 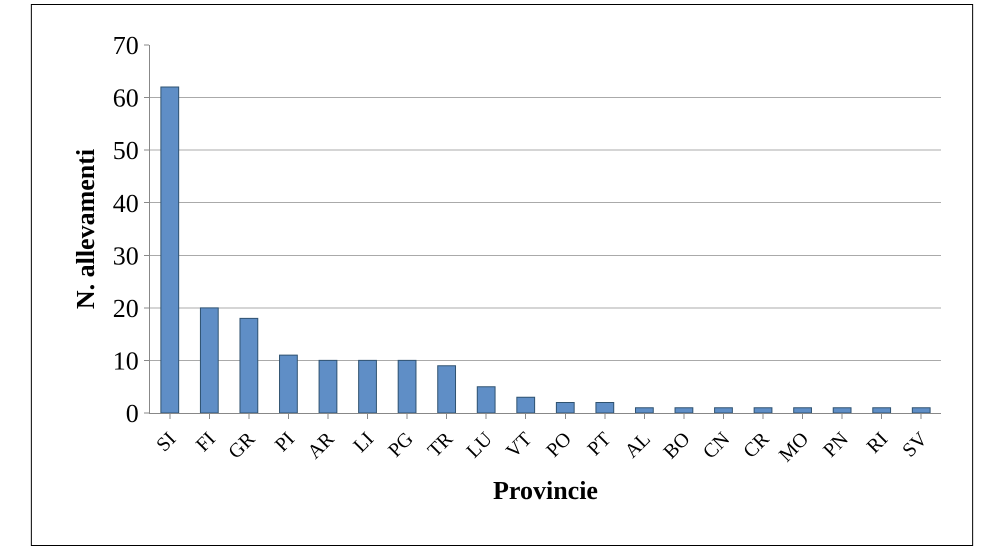 What do you see at coordinates (559, 445) in the screenshot?
I see `x-tick-label: PO` at bounding box center [559, 445].